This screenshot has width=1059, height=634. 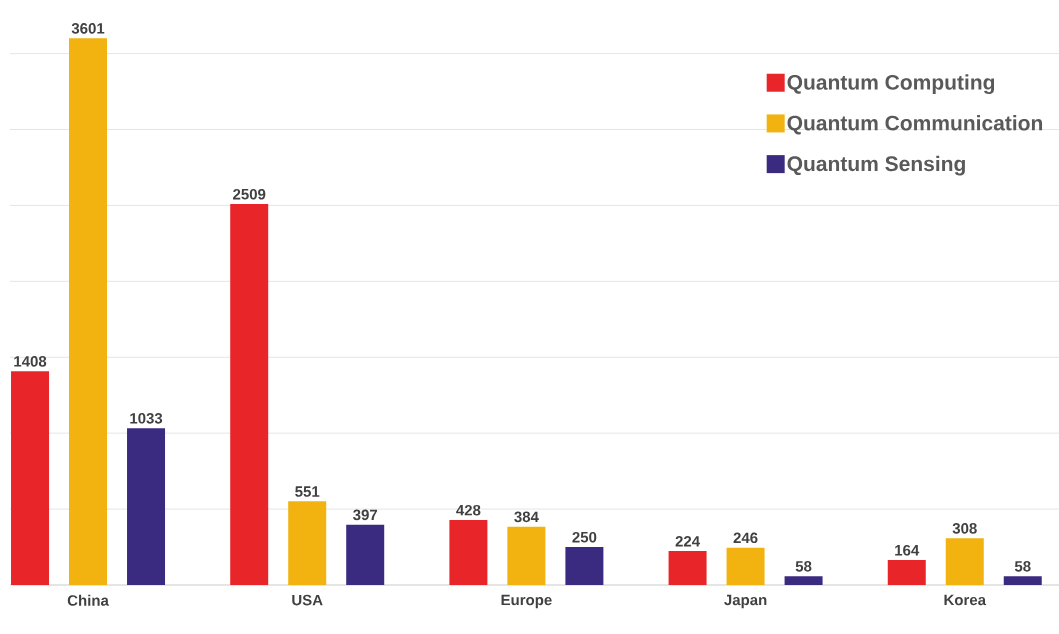 I want to click on data-label: 164, so click(x=907, y=550).